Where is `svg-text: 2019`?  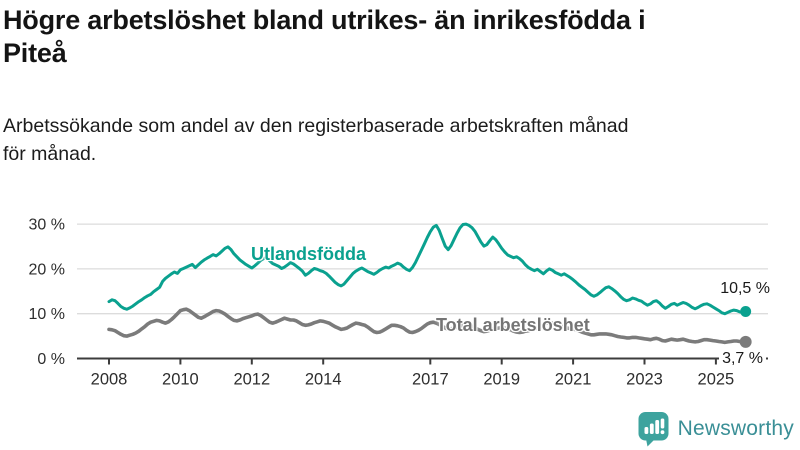
svg-text: 2019 is located at coordinates (501, 380).